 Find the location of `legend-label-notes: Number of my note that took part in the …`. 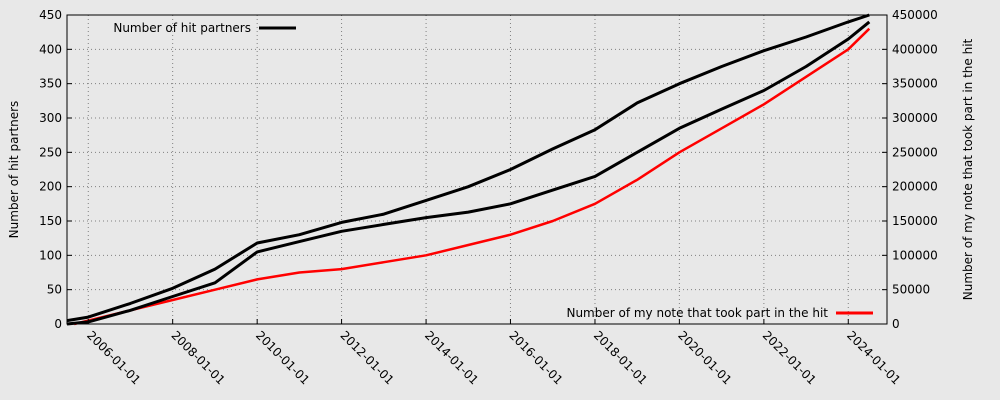

legend-label-notes: Number of my note that took part in the … is located at coordinates (697, 313).